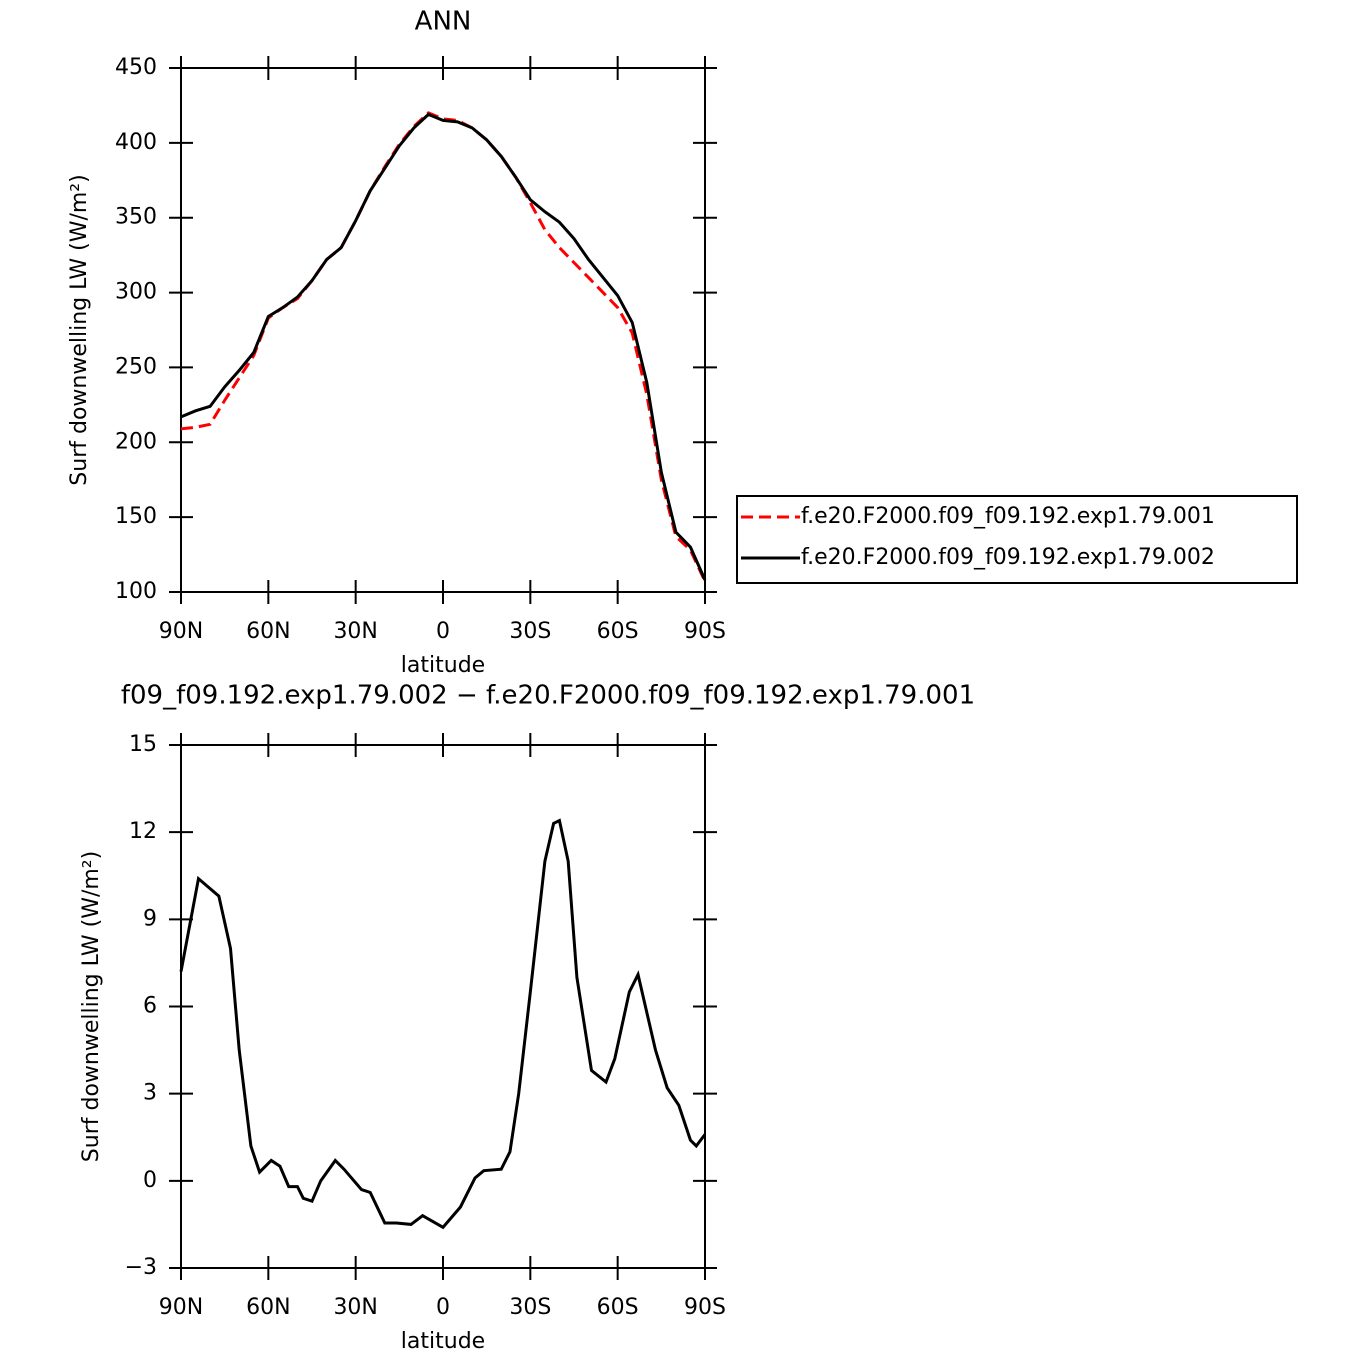  Describe the element at coordinates (143, 744) in the screenshot. I see `y-tick-label: 15` at that location.